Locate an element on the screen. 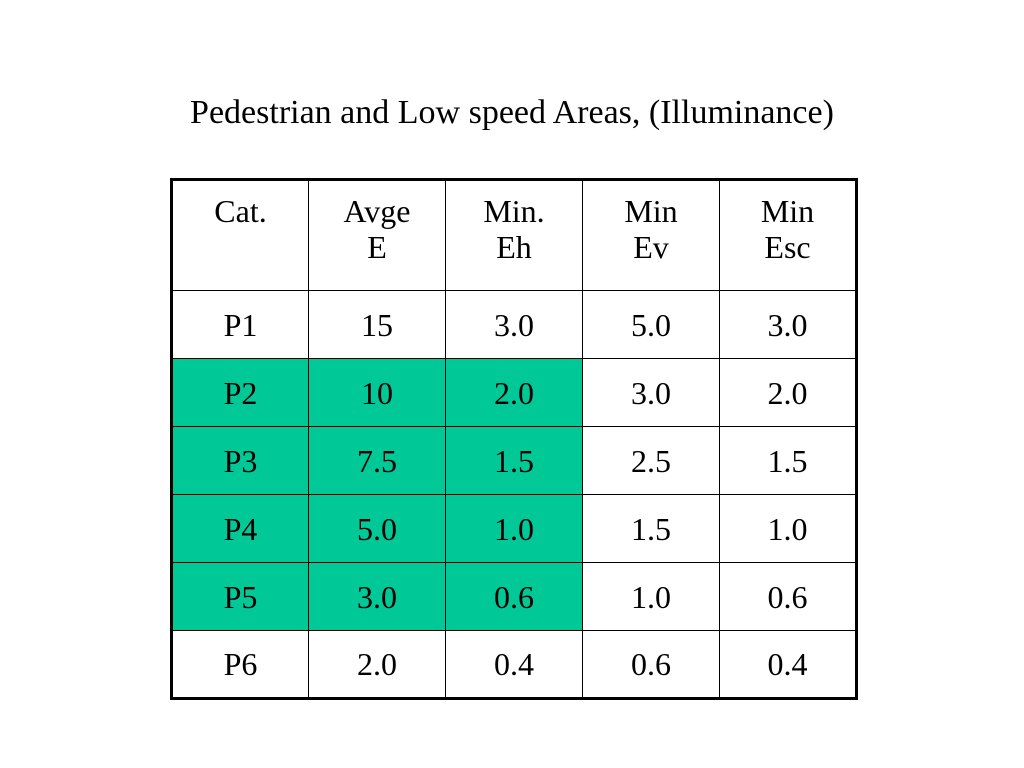 The image size is (1024, 768). min-eh-cell: 3.0 is located at coordinates (514, 324).